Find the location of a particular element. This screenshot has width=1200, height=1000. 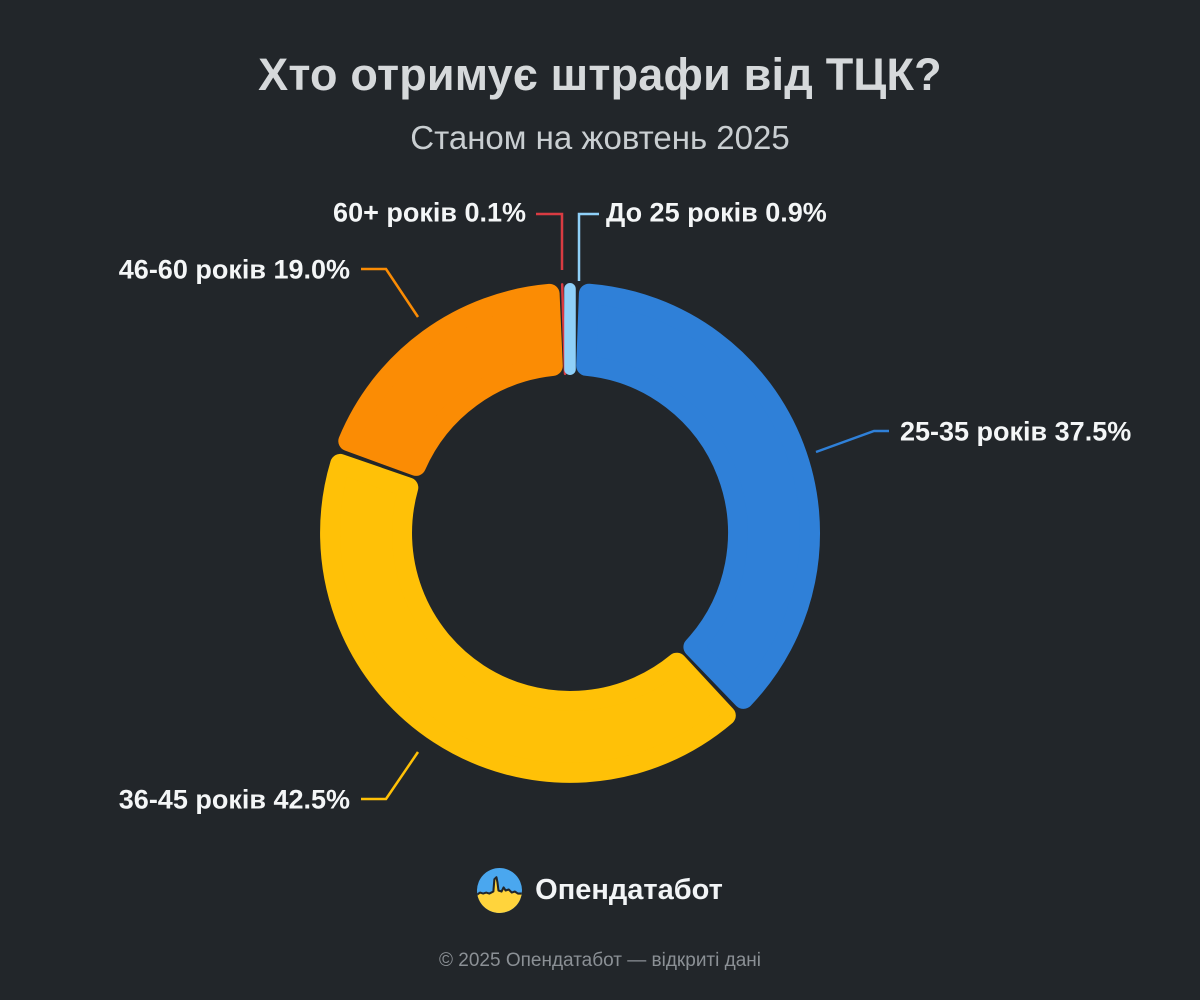

copyright-line: © 2025 Опендатабот — відкриті дані is located at coordinates (600, 960).